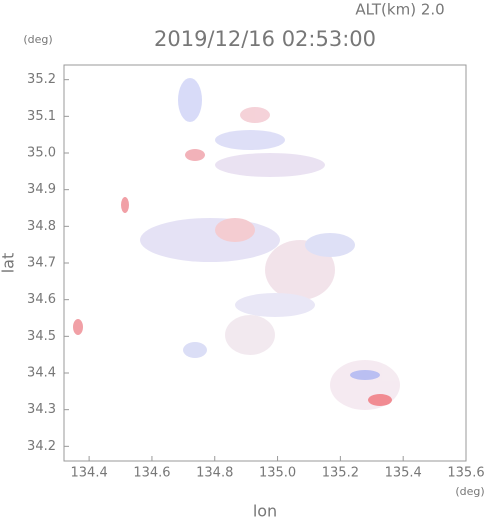 The height and width of the screenshot is (521, 491). I want to click on x-tick-label: 135.4, so click(403, 473).